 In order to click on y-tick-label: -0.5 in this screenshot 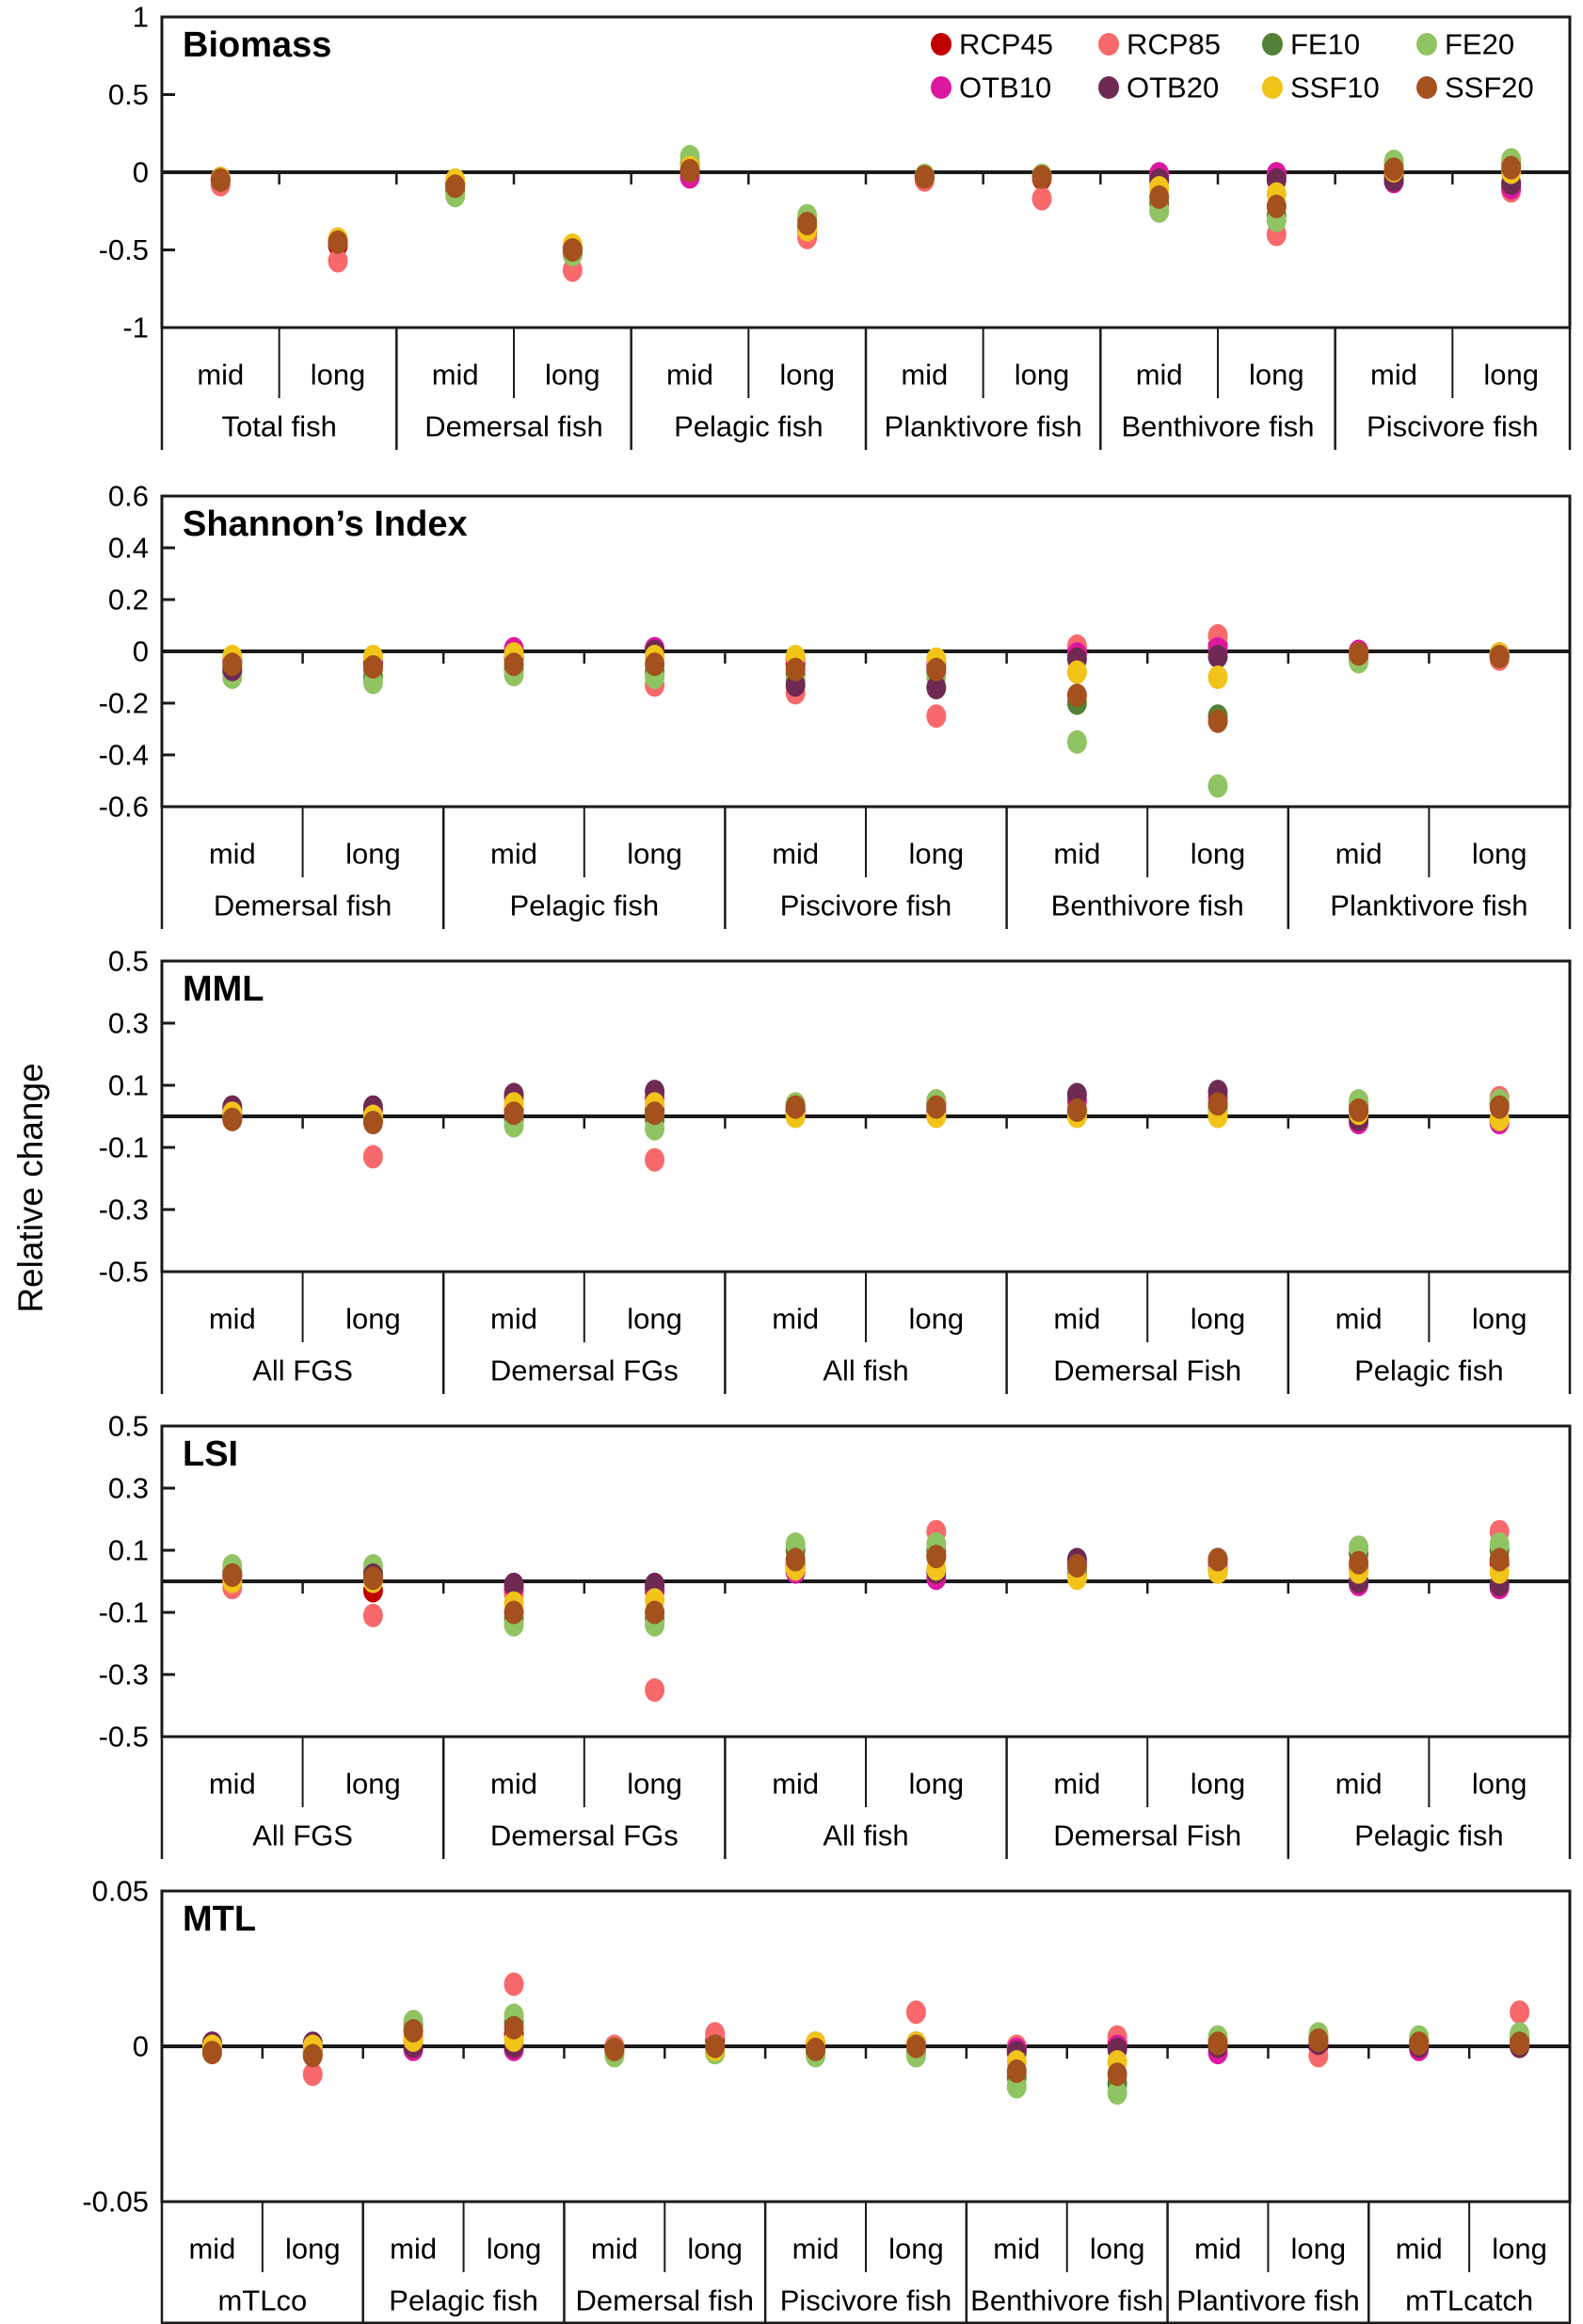, I will do `click(124, 250)`.